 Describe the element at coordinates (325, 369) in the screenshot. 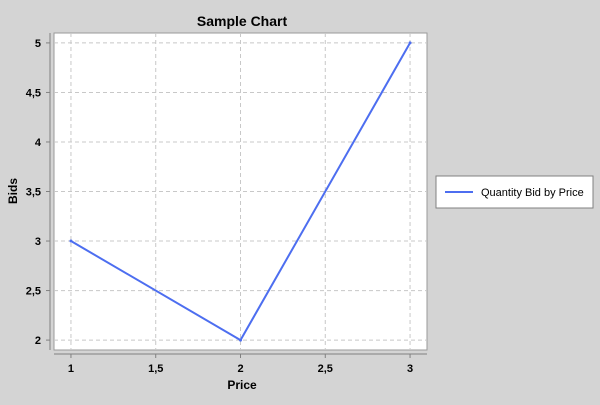

I see `x-tick-label: 2,5` at that location.